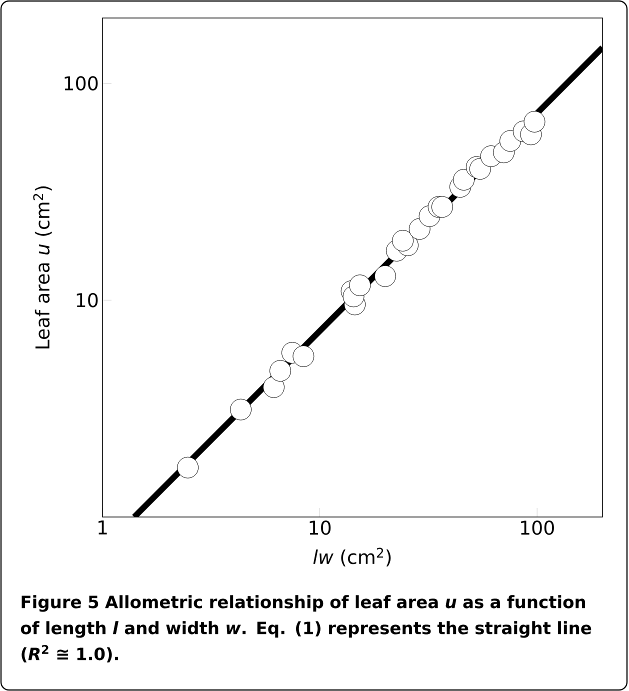 This screenshot has height=691, width=629. What do you see at coordinates (102, 527) in the screenshot?
I see `x-tick-label: 1` at bounding box center [102, 527].